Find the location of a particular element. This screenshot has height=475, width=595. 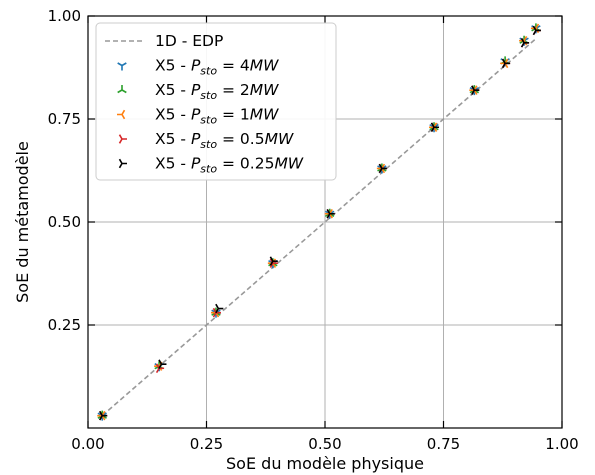

legend-label-series-1: X5 - Psto = 4MW is located at coordinates (217, 67).